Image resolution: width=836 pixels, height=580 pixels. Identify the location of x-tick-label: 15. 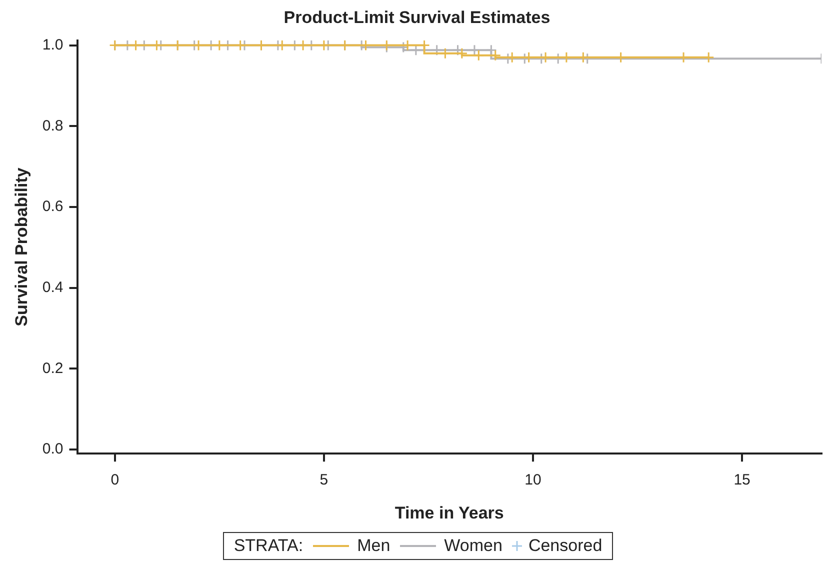
(742, 480).